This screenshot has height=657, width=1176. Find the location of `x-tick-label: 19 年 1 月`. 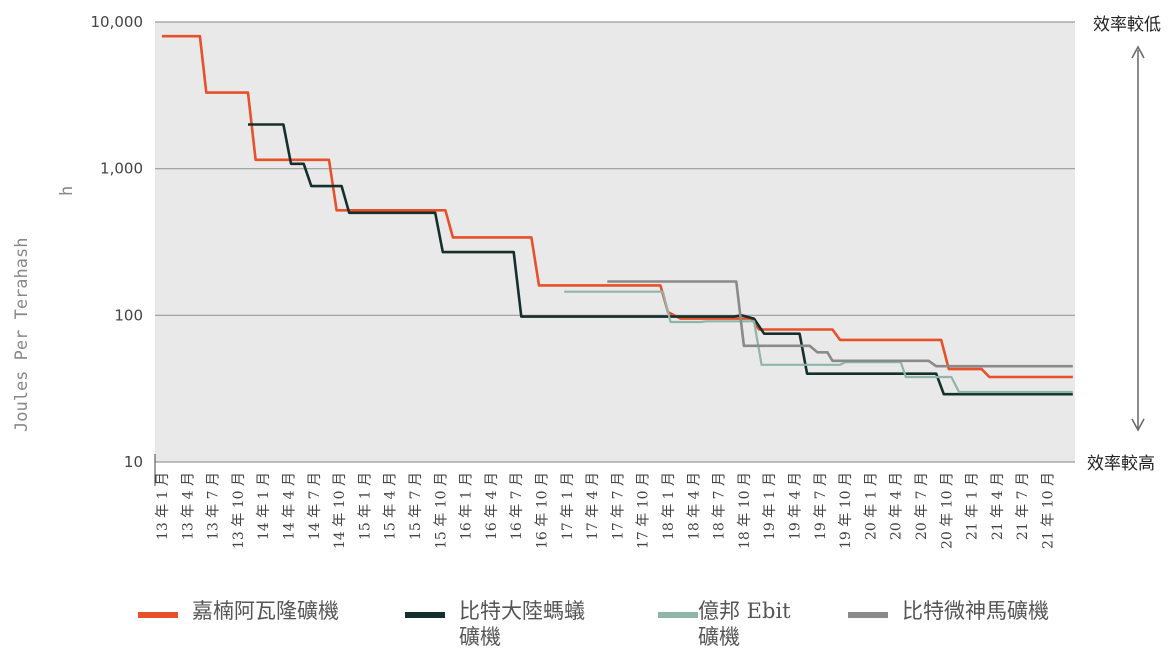

x-tick-label: 19 年 1 月 is located at coordinates (770, 506).